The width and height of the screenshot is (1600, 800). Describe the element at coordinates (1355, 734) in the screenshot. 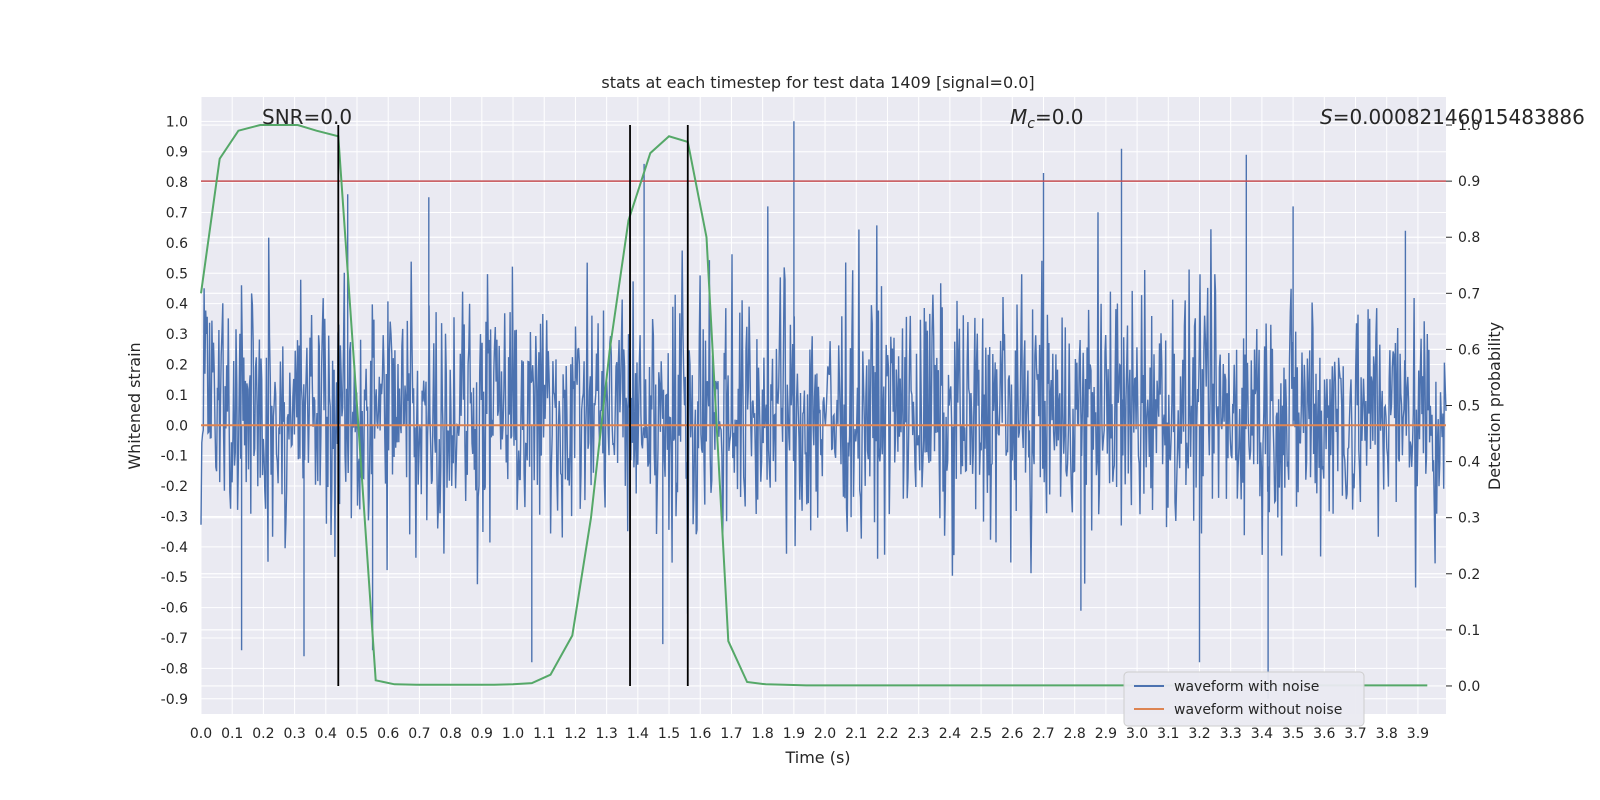

I see `x-tick-label: 3.7` at that location.